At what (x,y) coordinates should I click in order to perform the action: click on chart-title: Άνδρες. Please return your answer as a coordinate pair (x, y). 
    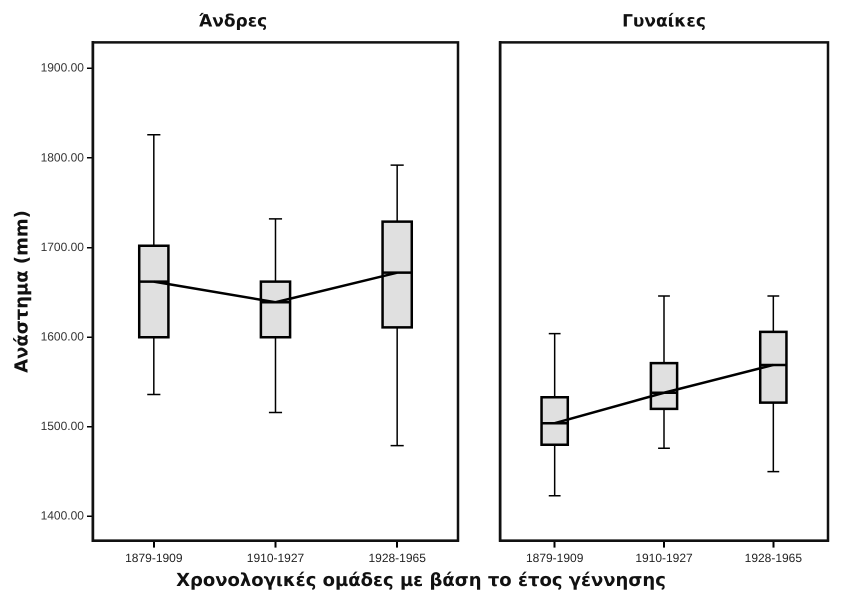
    Looking at the image, I should click on (233, 22).